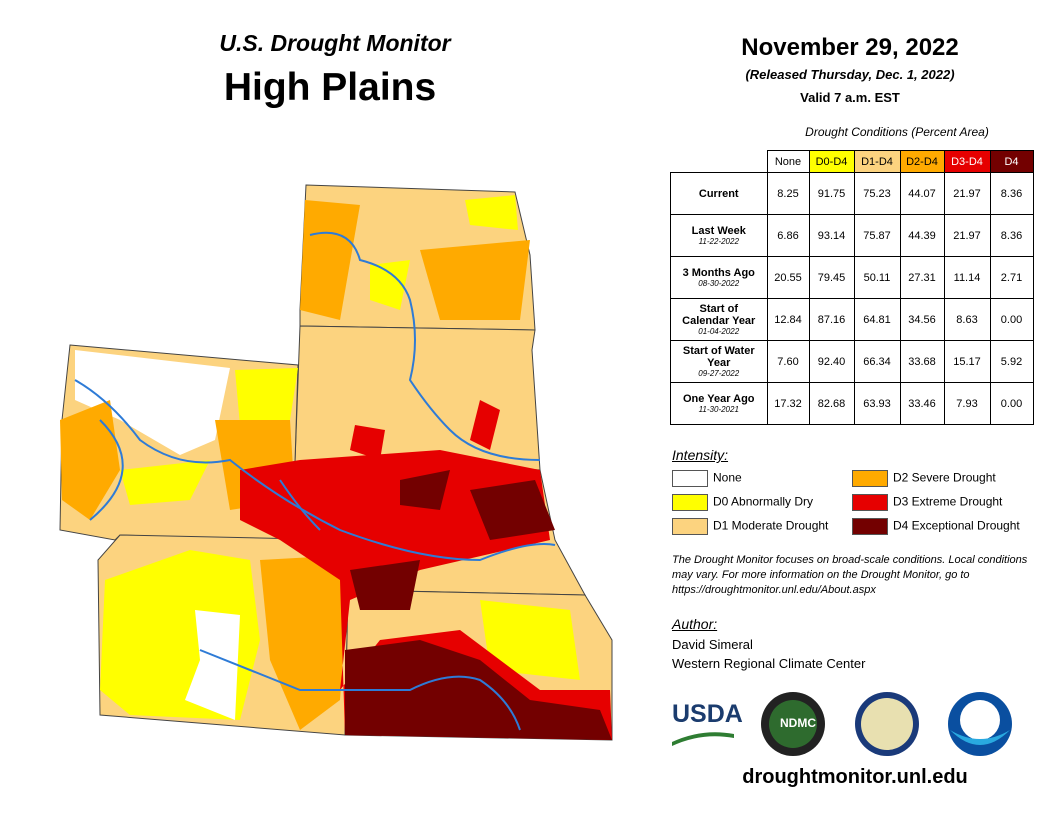 The height and width of the screenshot is (816, 1056). Describe the element at coordinates (788, 403) in the screenshot. I see `cell: 17.32` at that location.